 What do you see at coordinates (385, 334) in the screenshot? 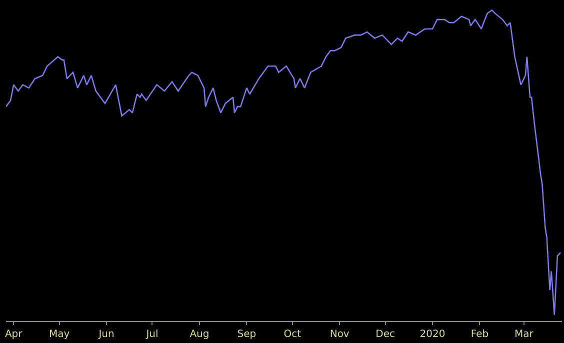
I see `x-tick-label: Dec` at bounding box center [385, 334].